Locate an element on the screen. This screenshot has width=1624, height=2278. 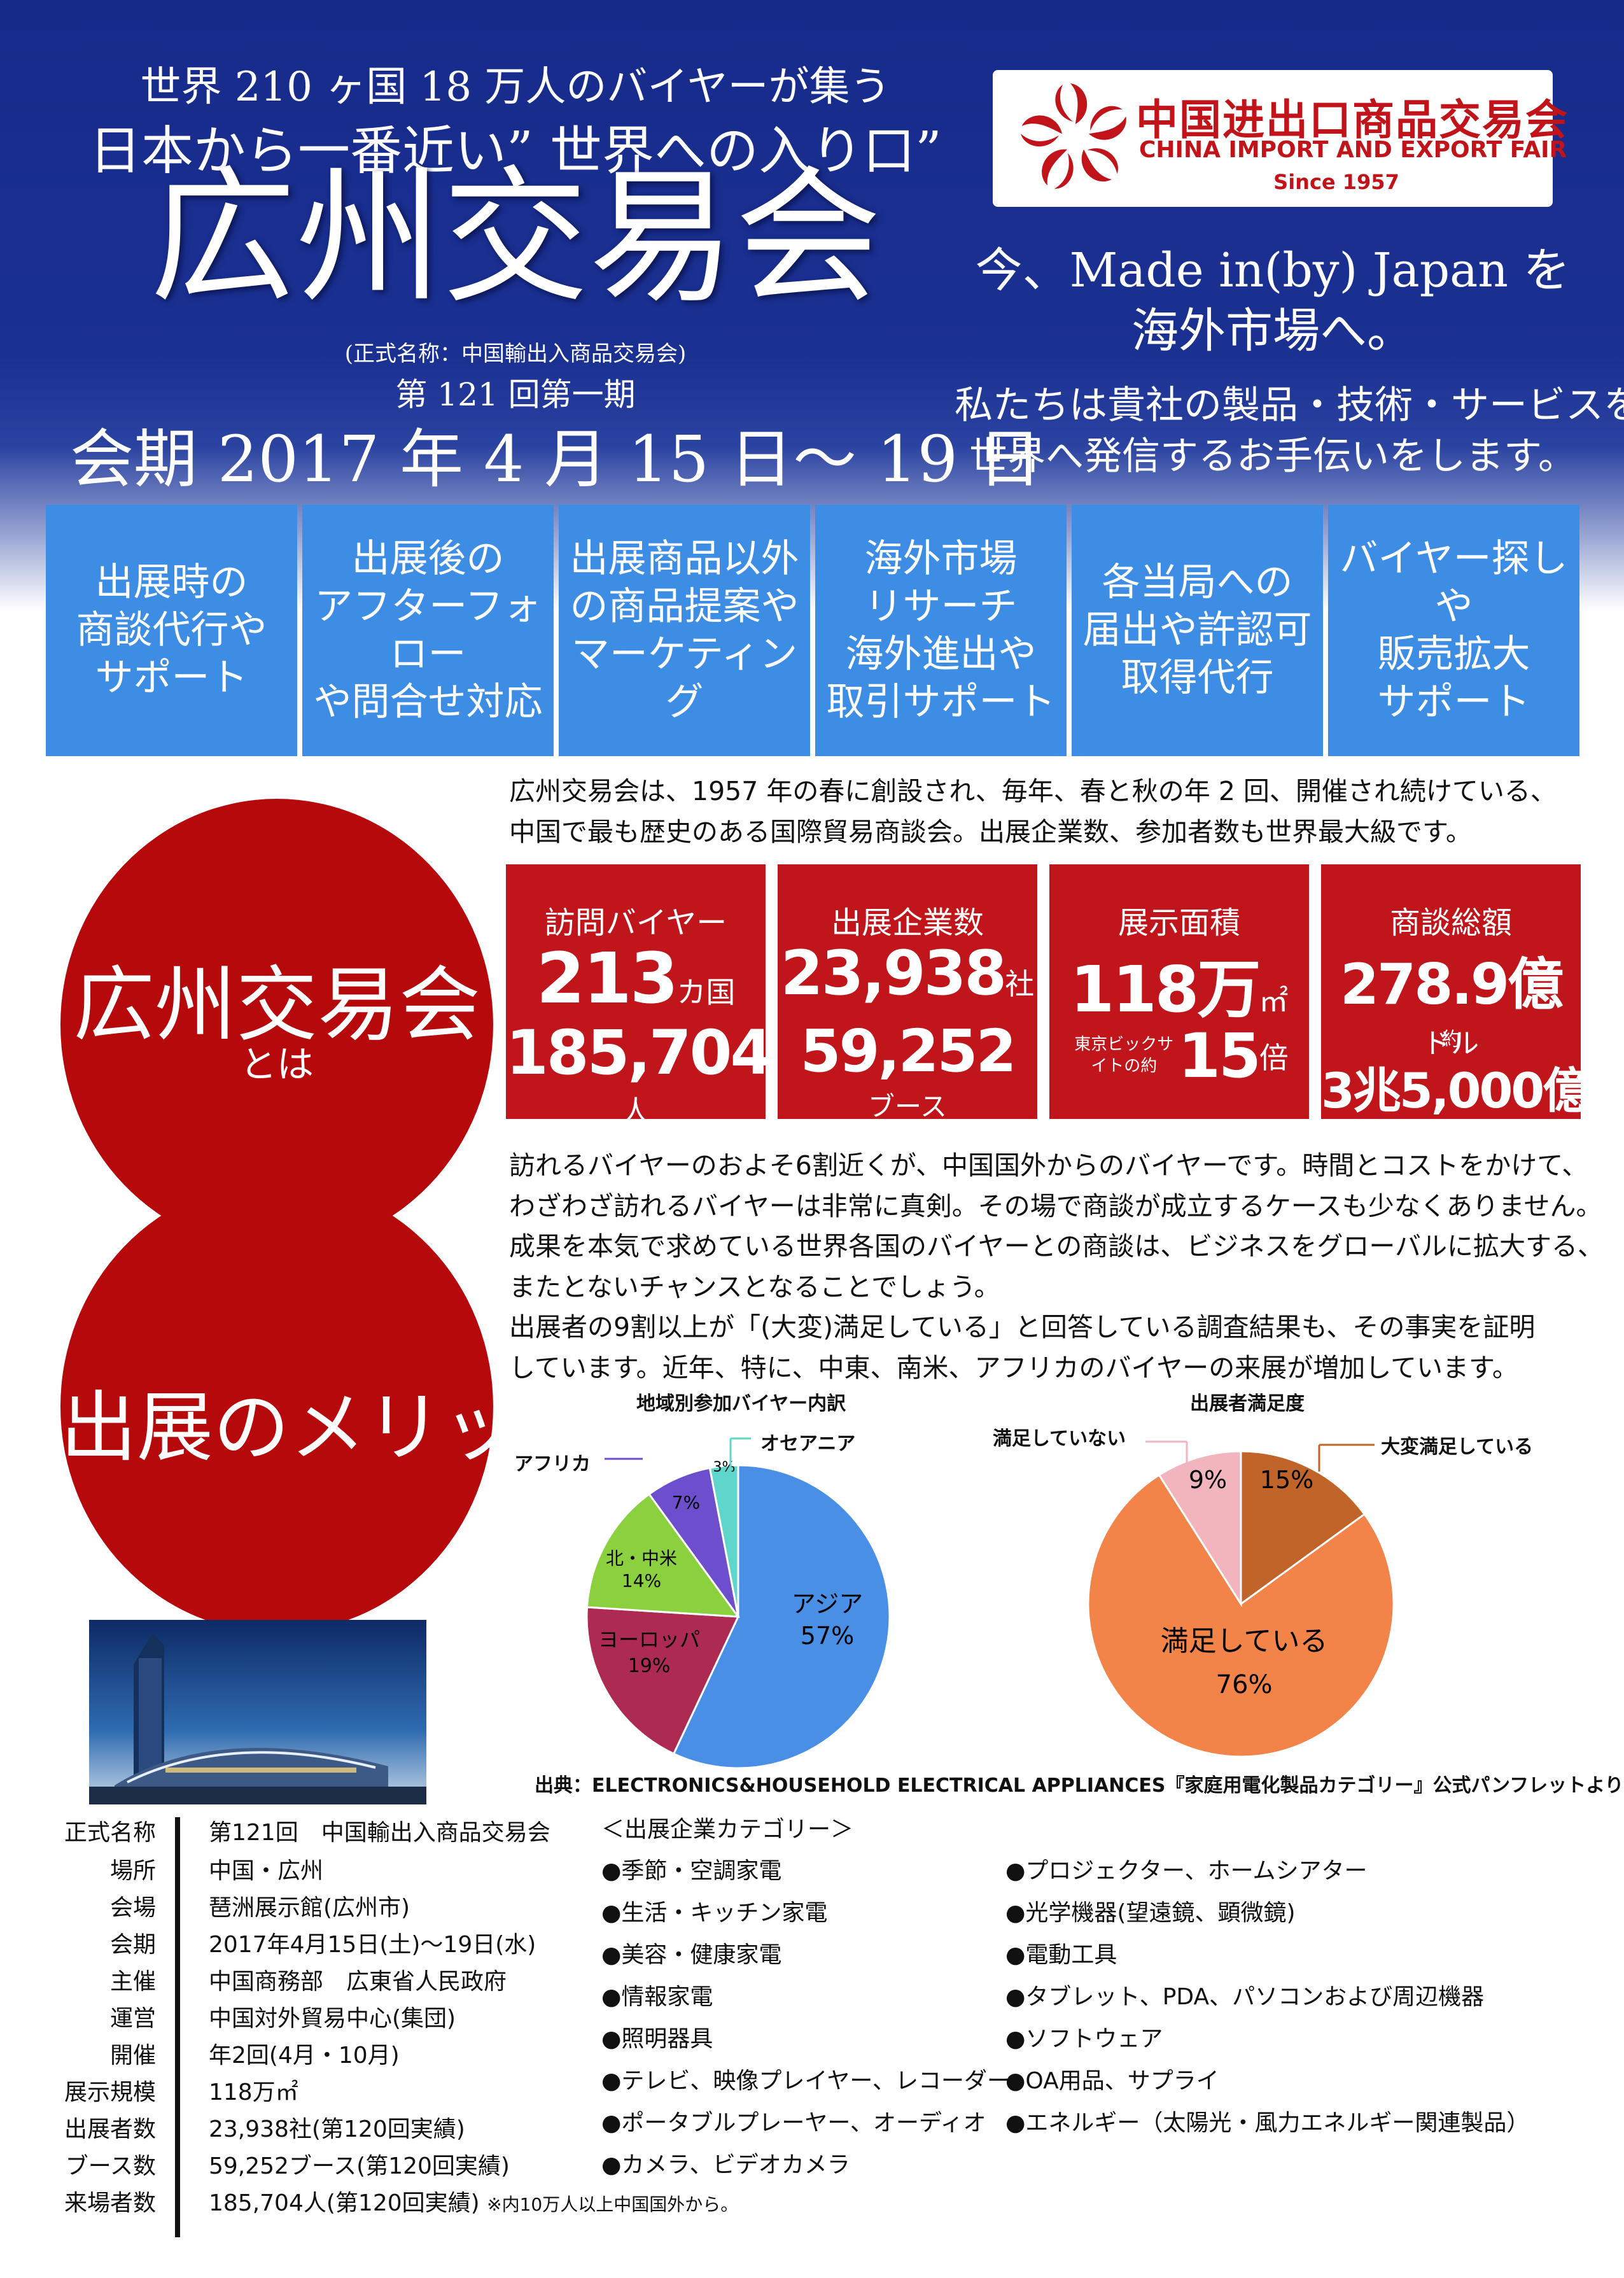
info-label: 主催 is located at coordinates (132, 1982).